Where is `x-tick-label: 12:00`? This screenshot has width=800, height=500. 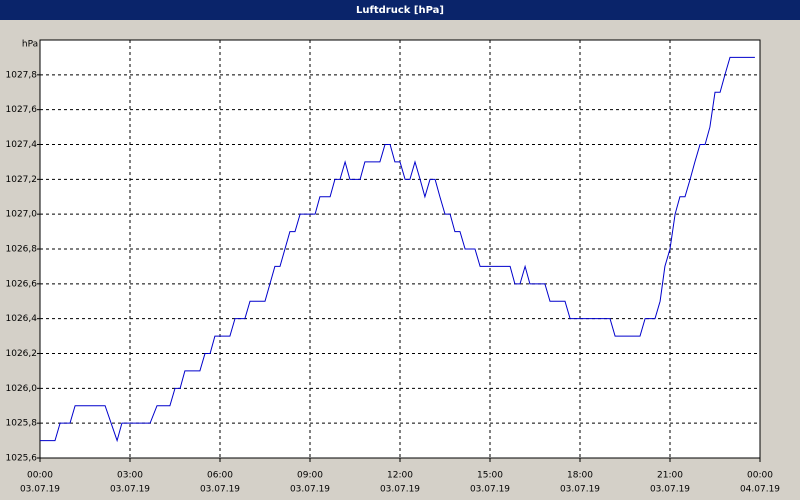 x-tick-label: 12:00 is located at coordinates (400, 476).